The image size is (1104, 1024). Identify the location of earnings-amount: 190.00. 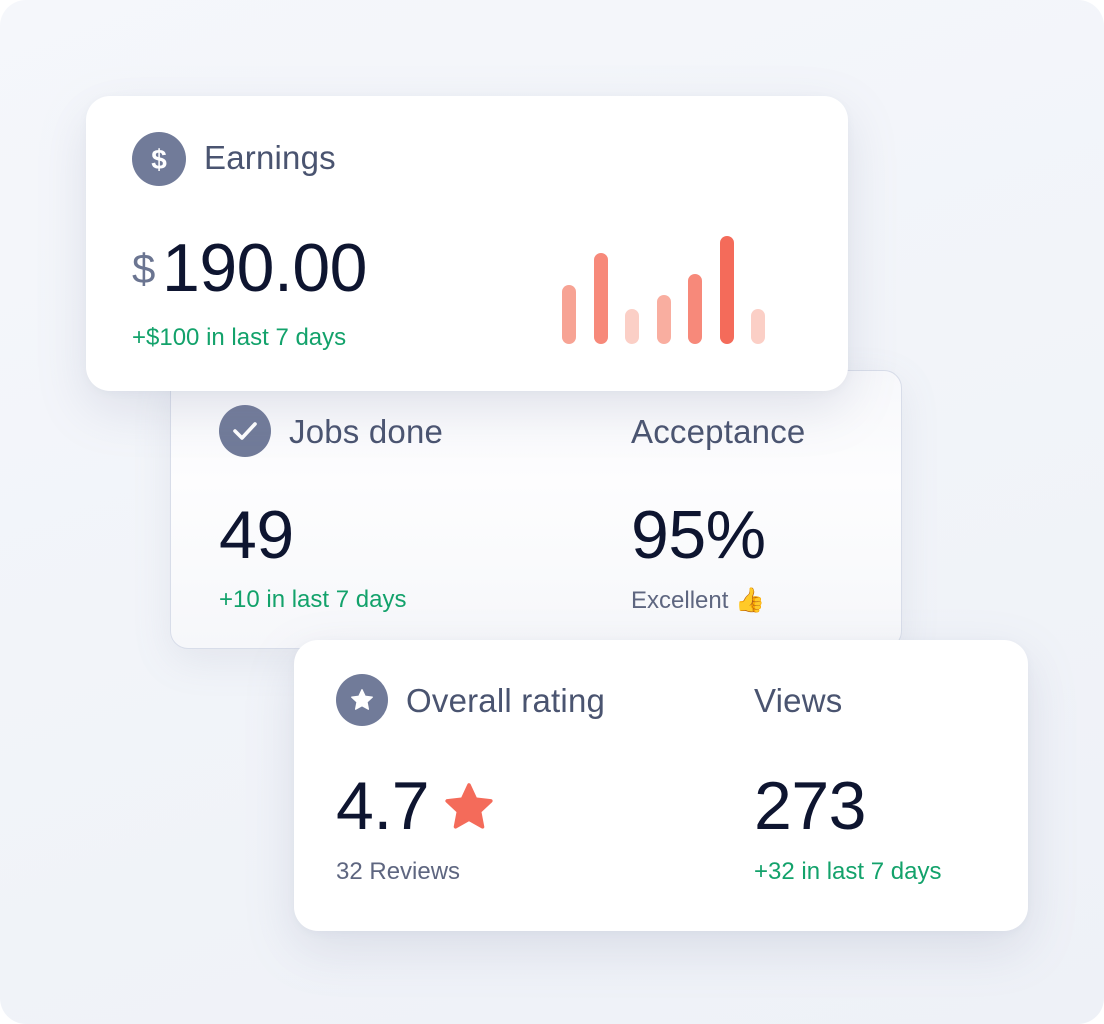
(264, 268).